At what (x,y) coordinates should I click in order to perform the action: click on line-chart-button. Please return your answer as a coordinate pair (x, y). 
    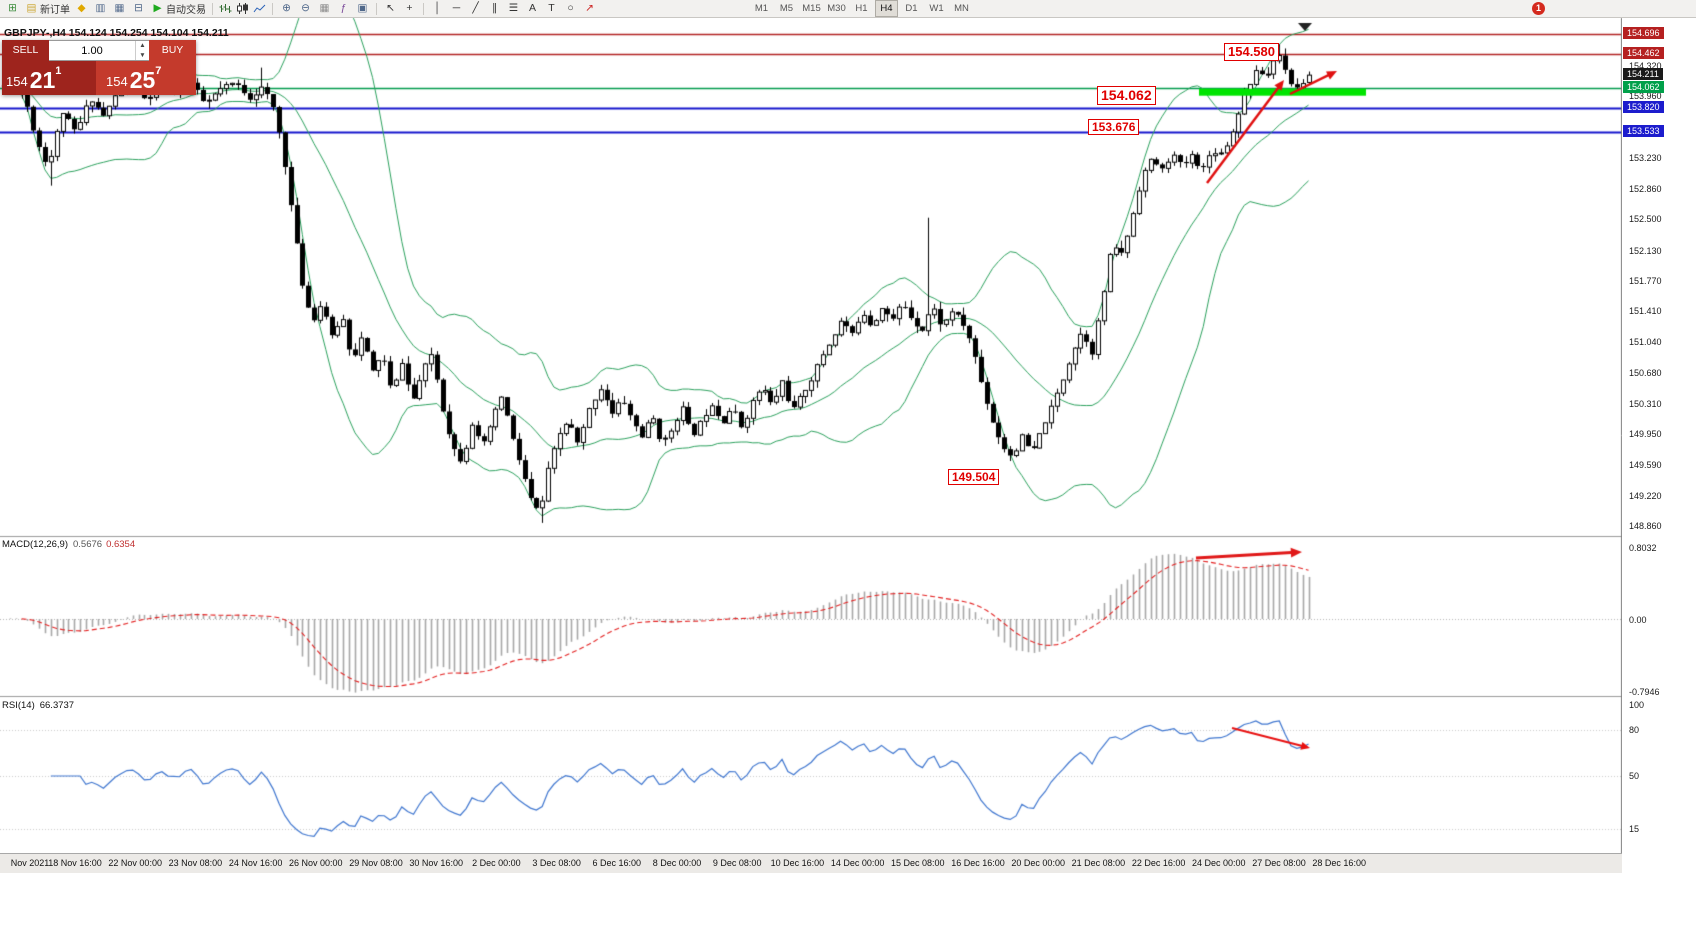
    Looking at the image, I should click on (259, 9).